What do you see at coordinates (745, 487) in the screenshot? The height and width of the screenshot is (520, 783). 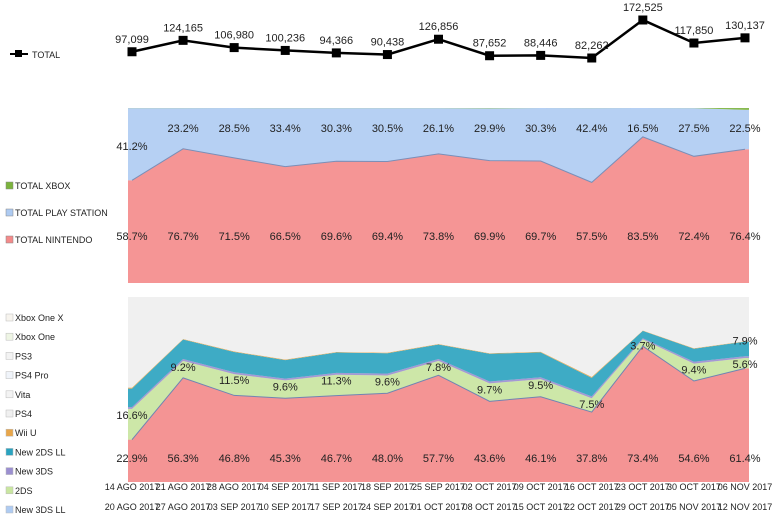 I see `x-tick-start-12: 06 NOV 2017` at bounding box center [745, 487].